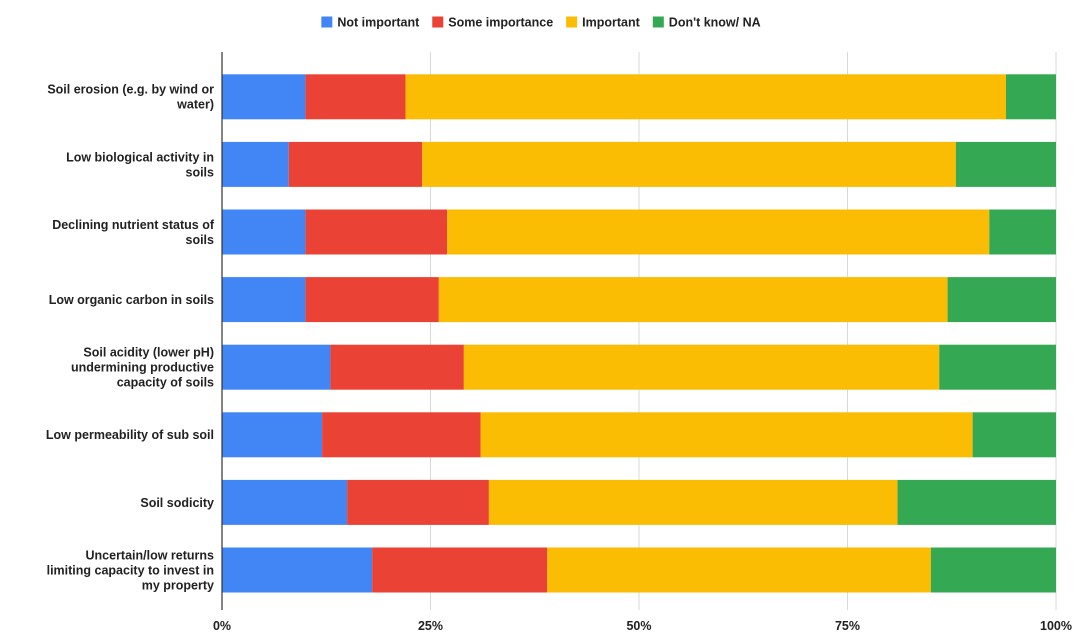 The width and height of the screenshot is (1082, 644). What do you see at coordinates (133, 232) in the screenshot?
I see `category-label-2: Declining nutrient status of soils` at bounding box center [133, 232].